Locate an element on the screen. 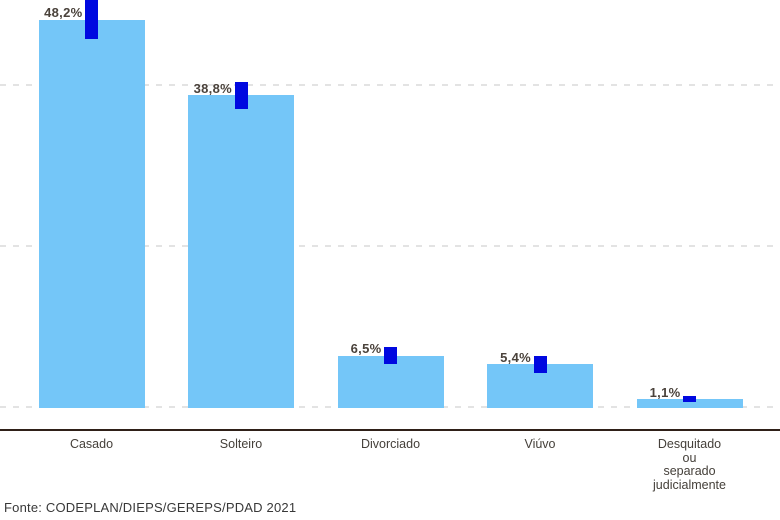 This screenshot has width=780, height=520. x-axis-label-viuvo: Viúvo is located at coordinates (540, 444).